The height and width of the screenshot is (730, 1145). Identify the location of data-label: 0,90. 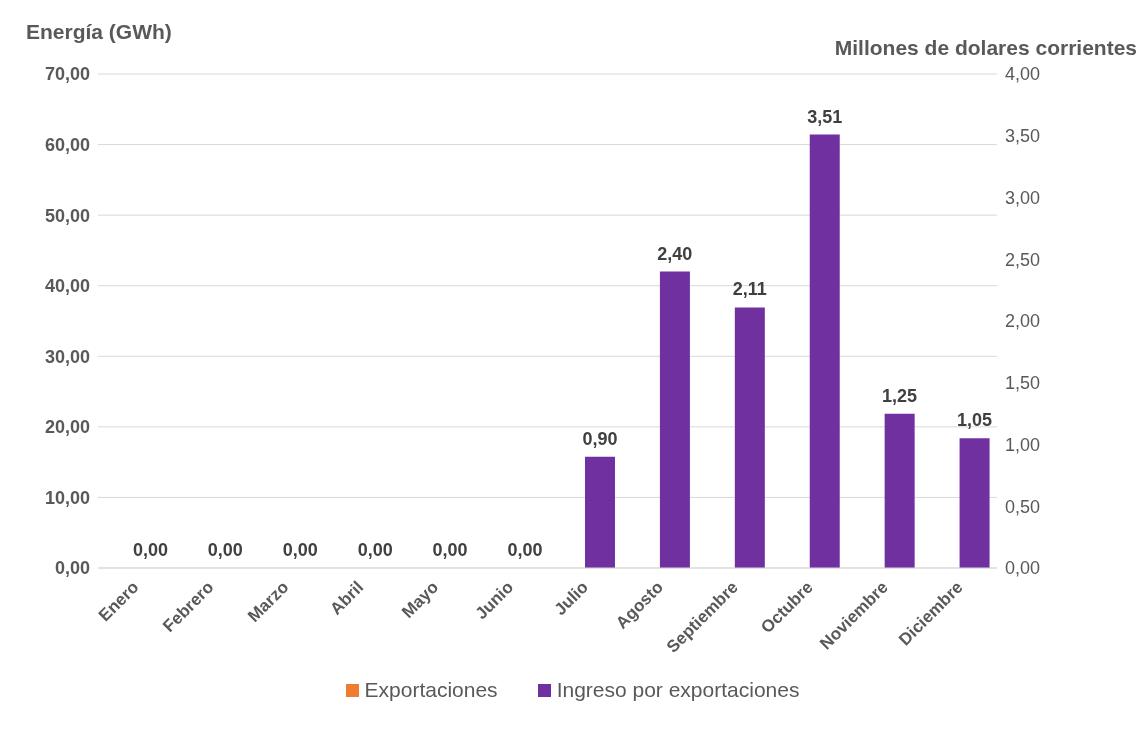
(600, 438).